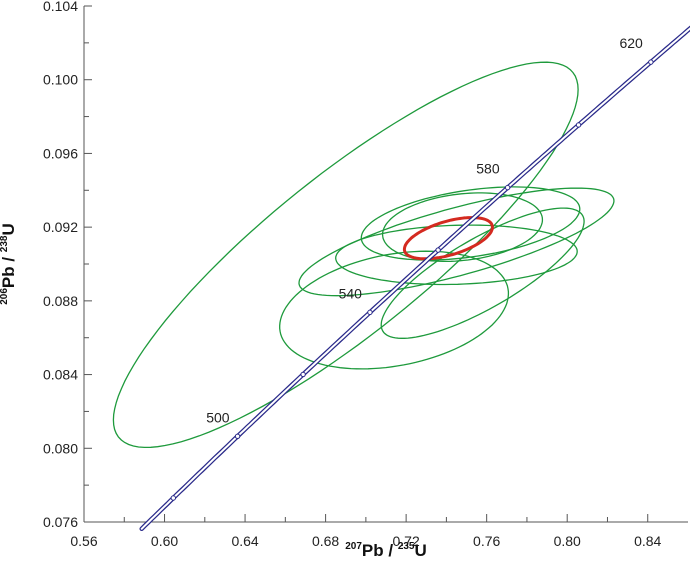  I want to click on x-title-base2: U, so click(421, 550).